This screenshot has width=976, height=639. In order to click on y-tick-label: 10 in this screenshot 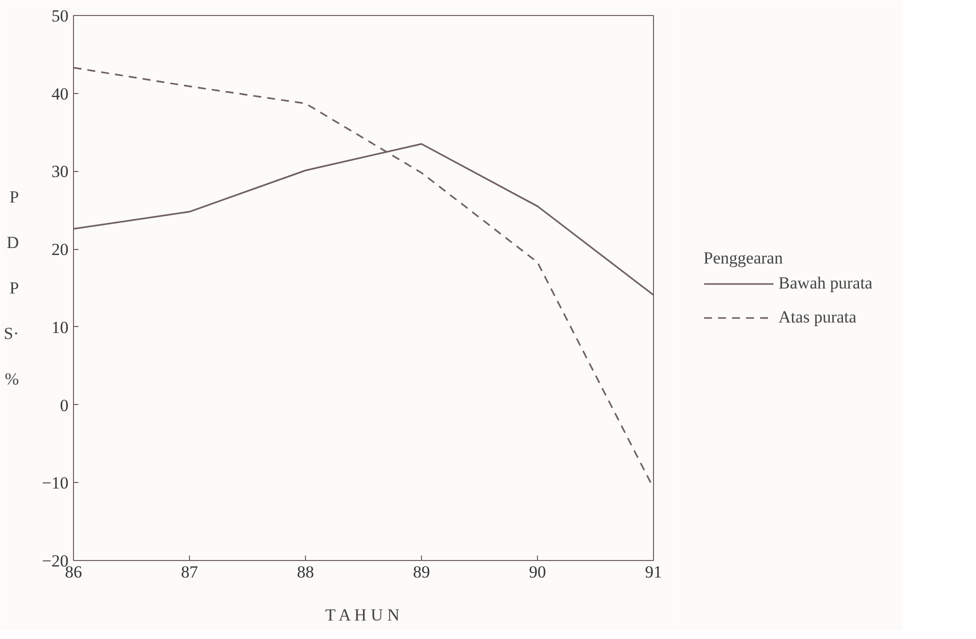, I will do `click(60, 327)`.